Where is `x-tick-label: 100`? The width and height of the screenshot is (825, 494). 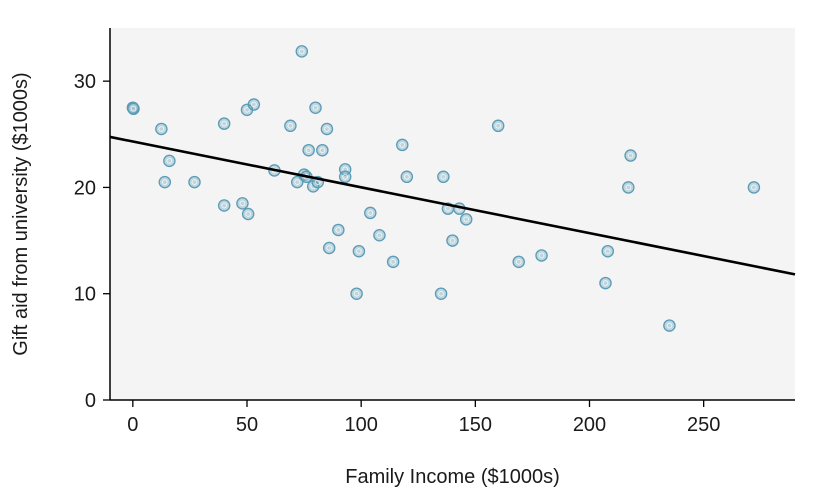 x-tick-label: 100 is located at coordinates (360, 425).